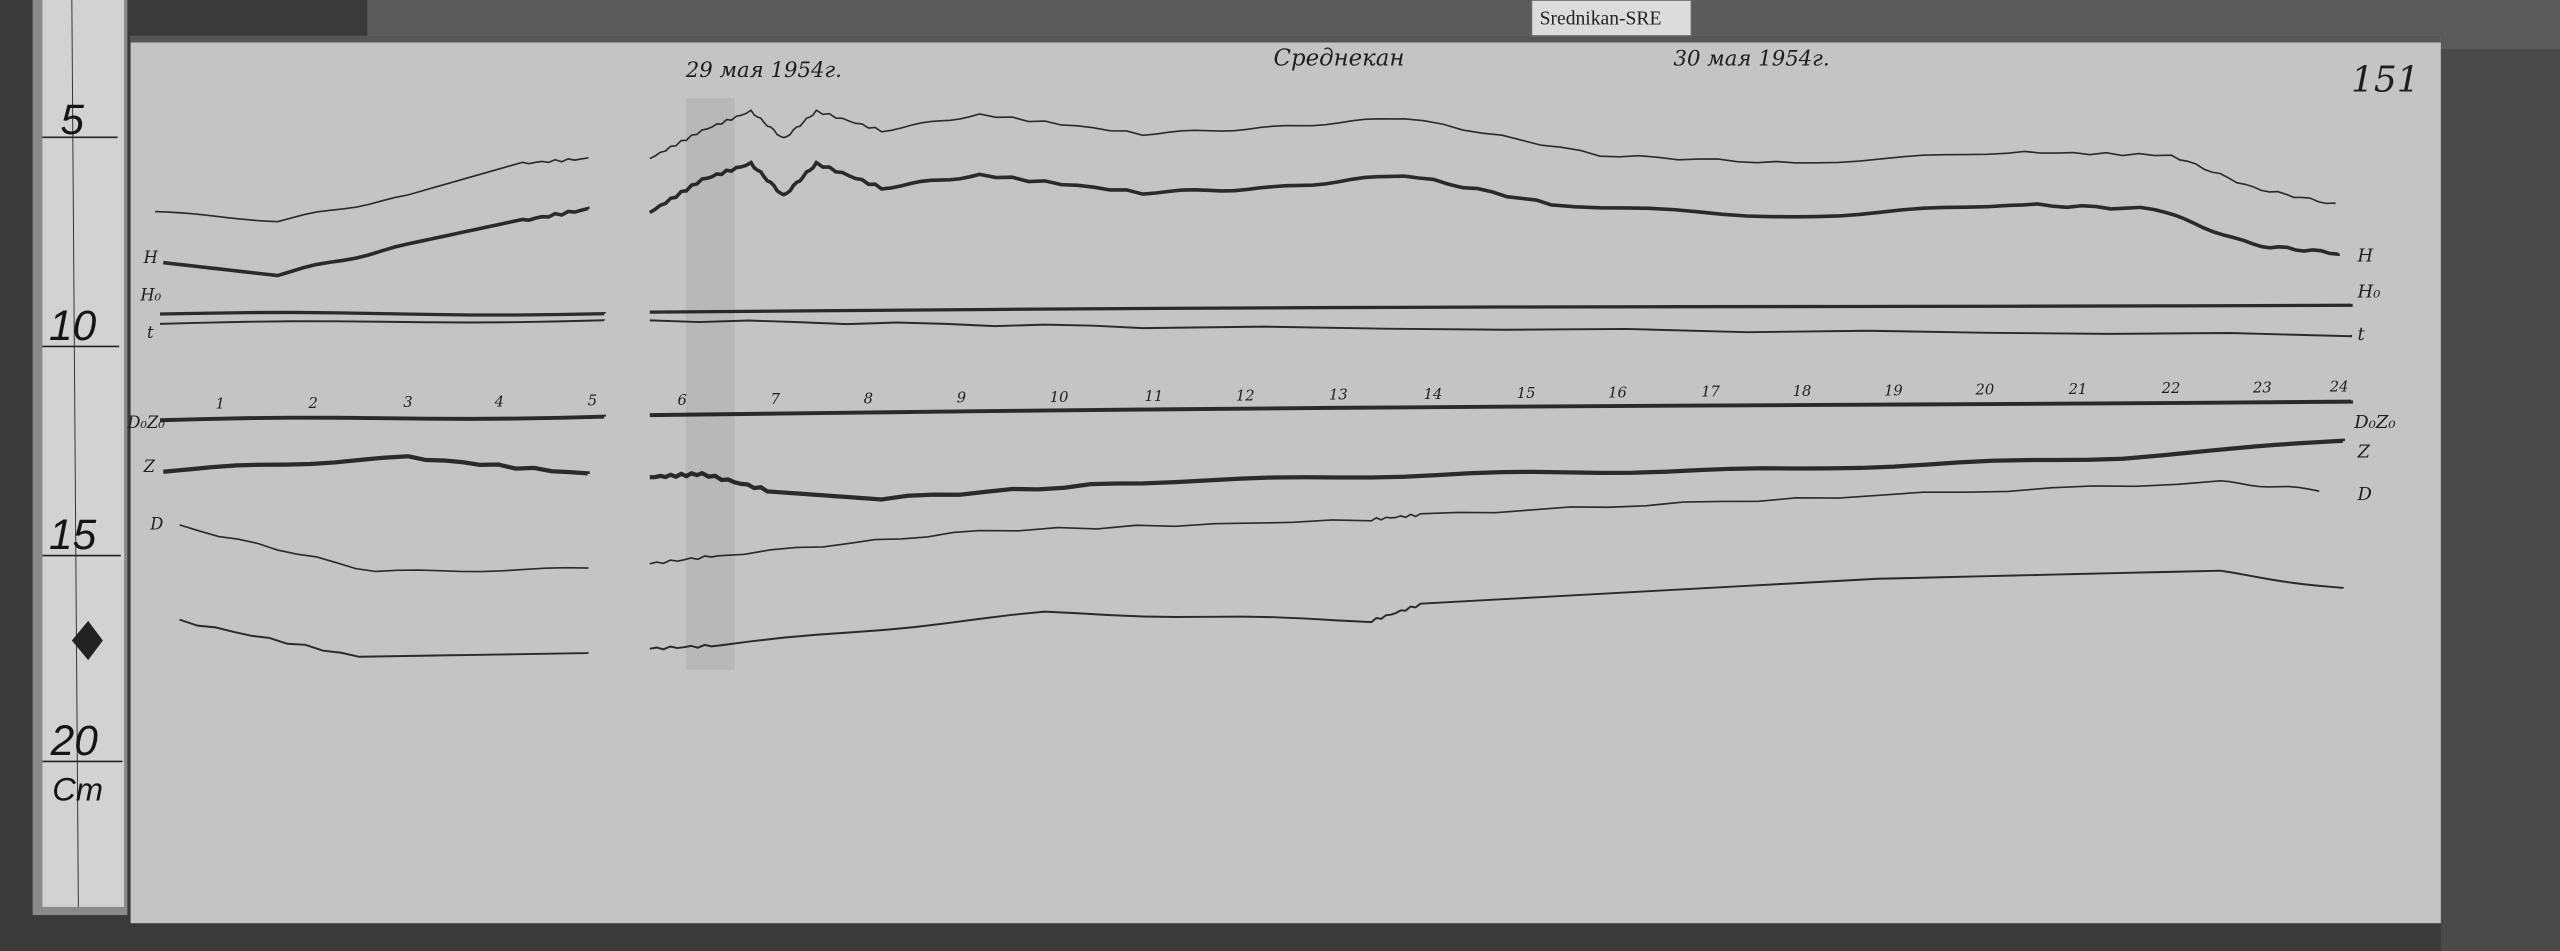  What do you see at coordinates (682, 400) in the screenshot?
I see `hour-mark: 6` at bounding box center [682, 400].